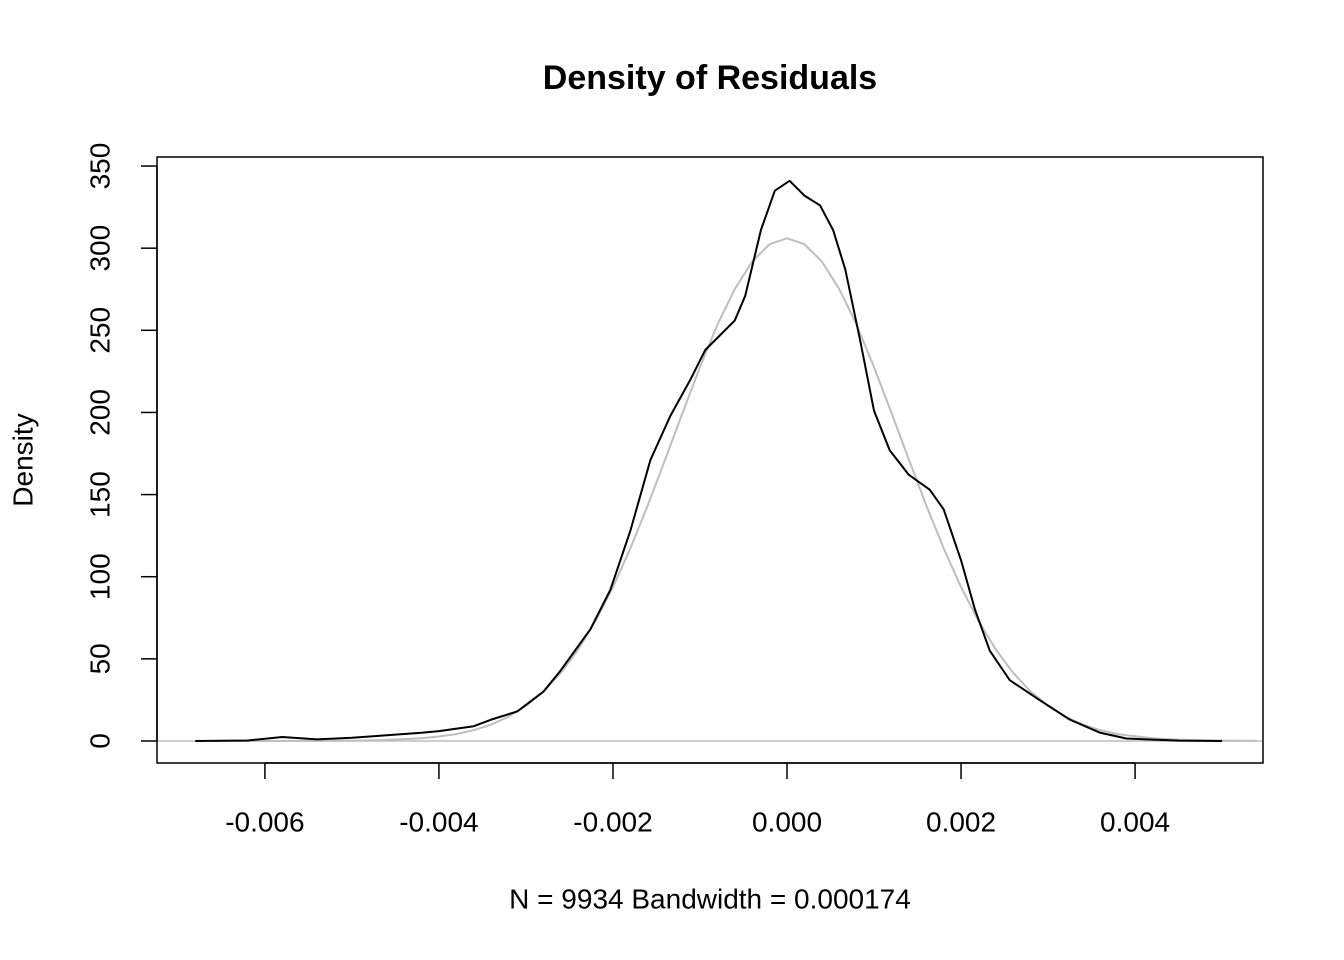  I want to click on y-tick-label: 100, so click(99, 576).